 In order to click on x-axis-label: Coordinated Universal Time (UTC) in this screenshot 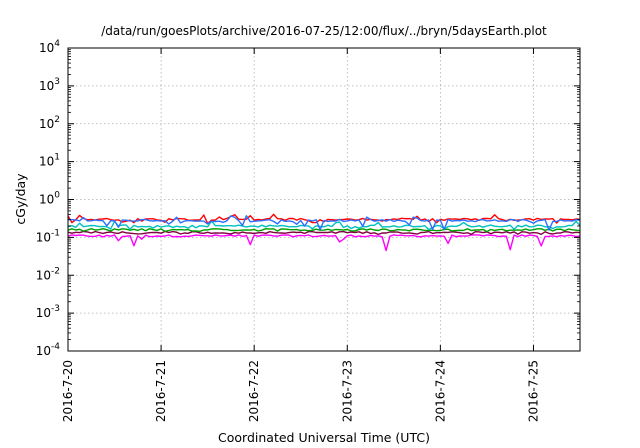, I will do `click(324, 437)`.